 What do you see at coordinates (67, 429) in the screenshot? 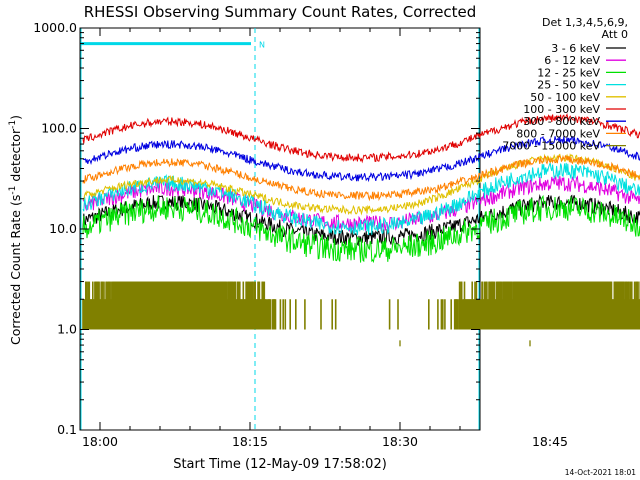
I see `y-tick-label: 0.1` at bounding box center [67, 429].